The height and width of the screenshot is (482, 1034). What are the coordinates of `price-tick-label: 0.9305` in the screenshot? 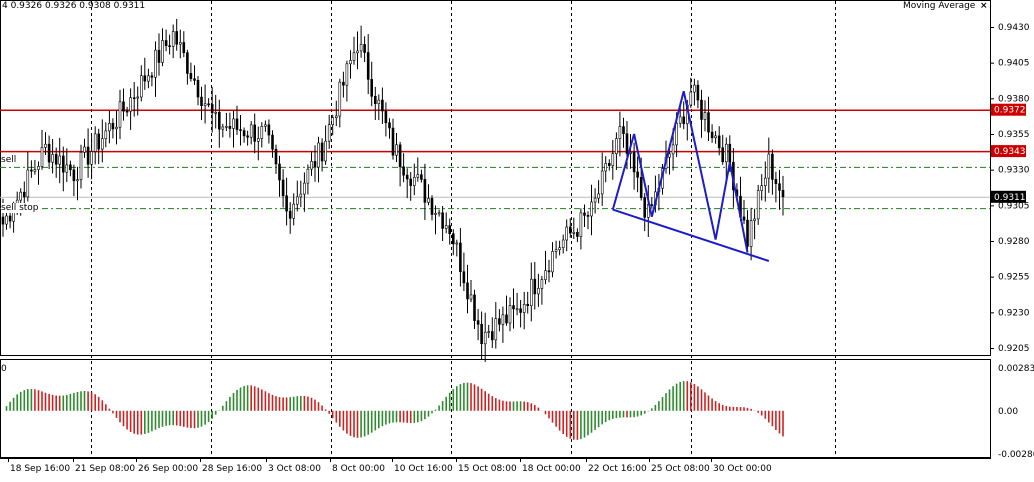 It's located at (1014, 206).